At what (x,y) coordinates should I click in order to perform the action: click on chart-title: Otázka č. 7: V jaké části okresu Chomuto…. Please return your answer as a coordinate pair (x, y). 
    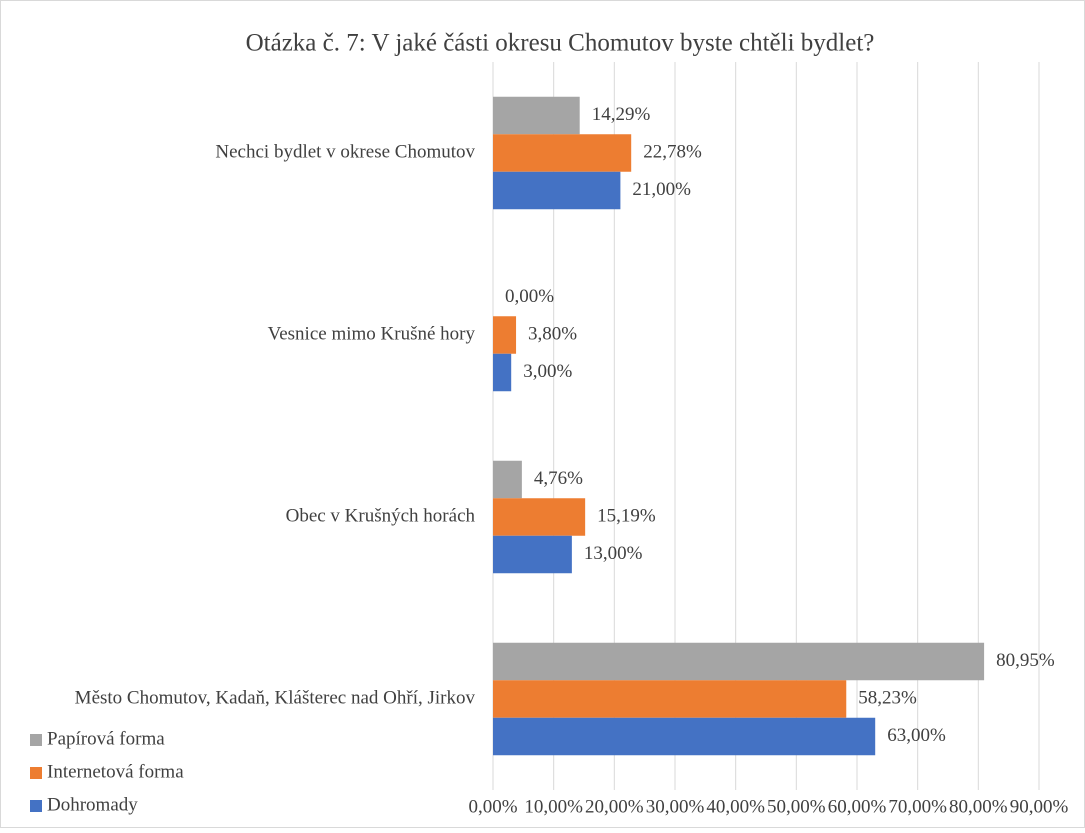
    Looking at the image, I should click on (560, 43).